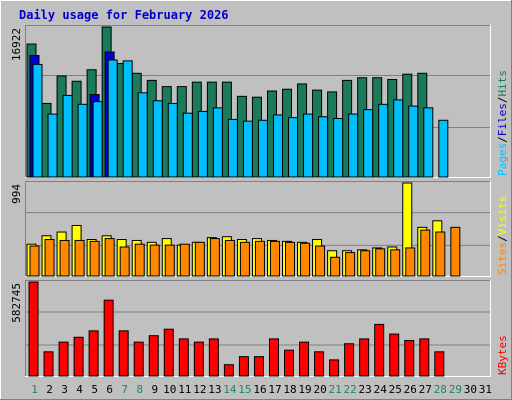 Image resolution: width=512 pixels, height=400 pixels. Describe the element at coordinates (184, 389) in the screenshot. I see `x-label-day-11: 11` at that location.